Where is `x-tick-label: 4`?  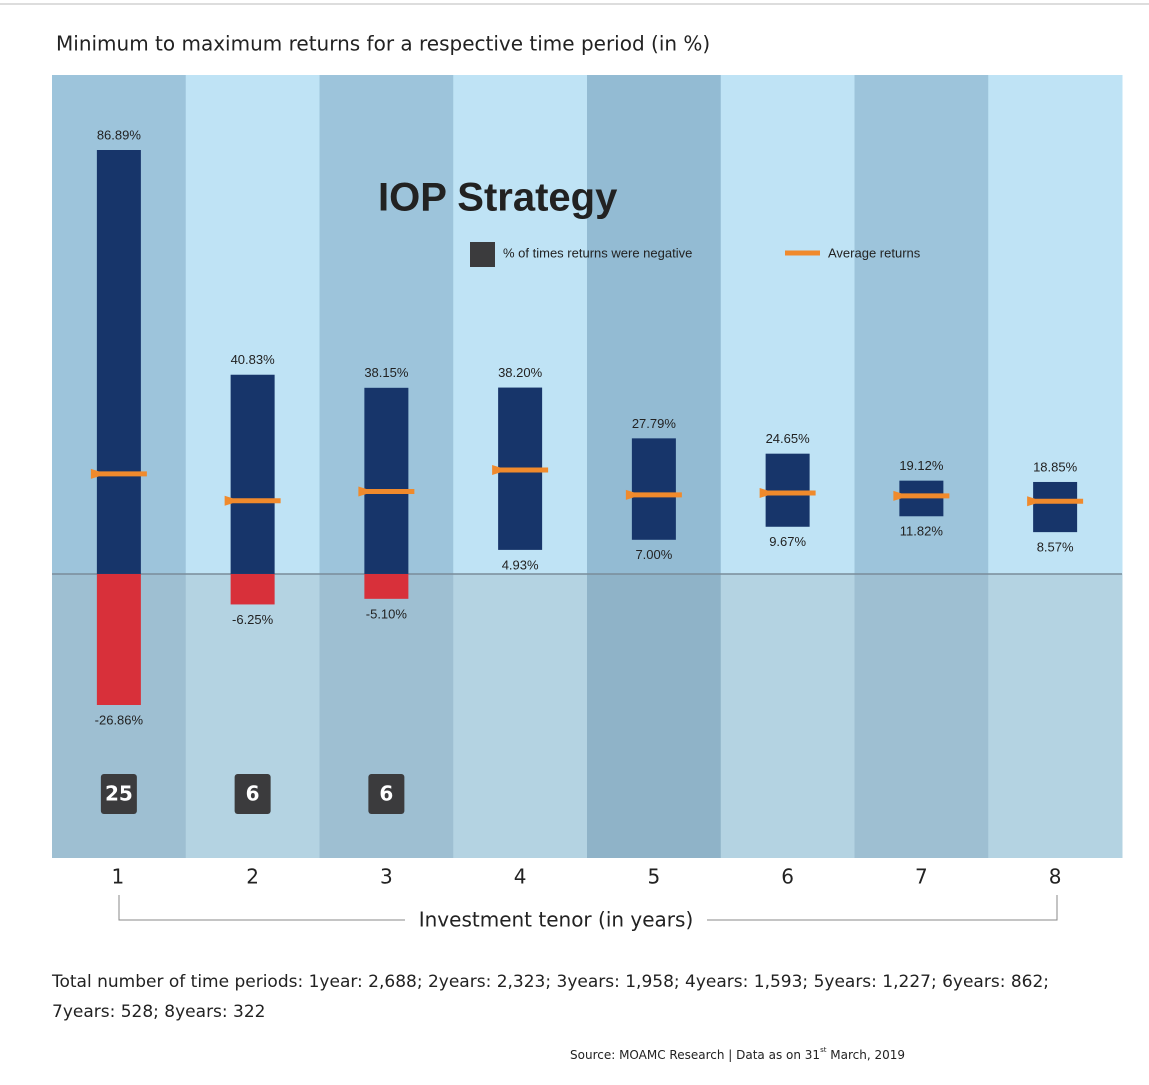
x-tick-label: 4 is located at coordinates (520, 877).